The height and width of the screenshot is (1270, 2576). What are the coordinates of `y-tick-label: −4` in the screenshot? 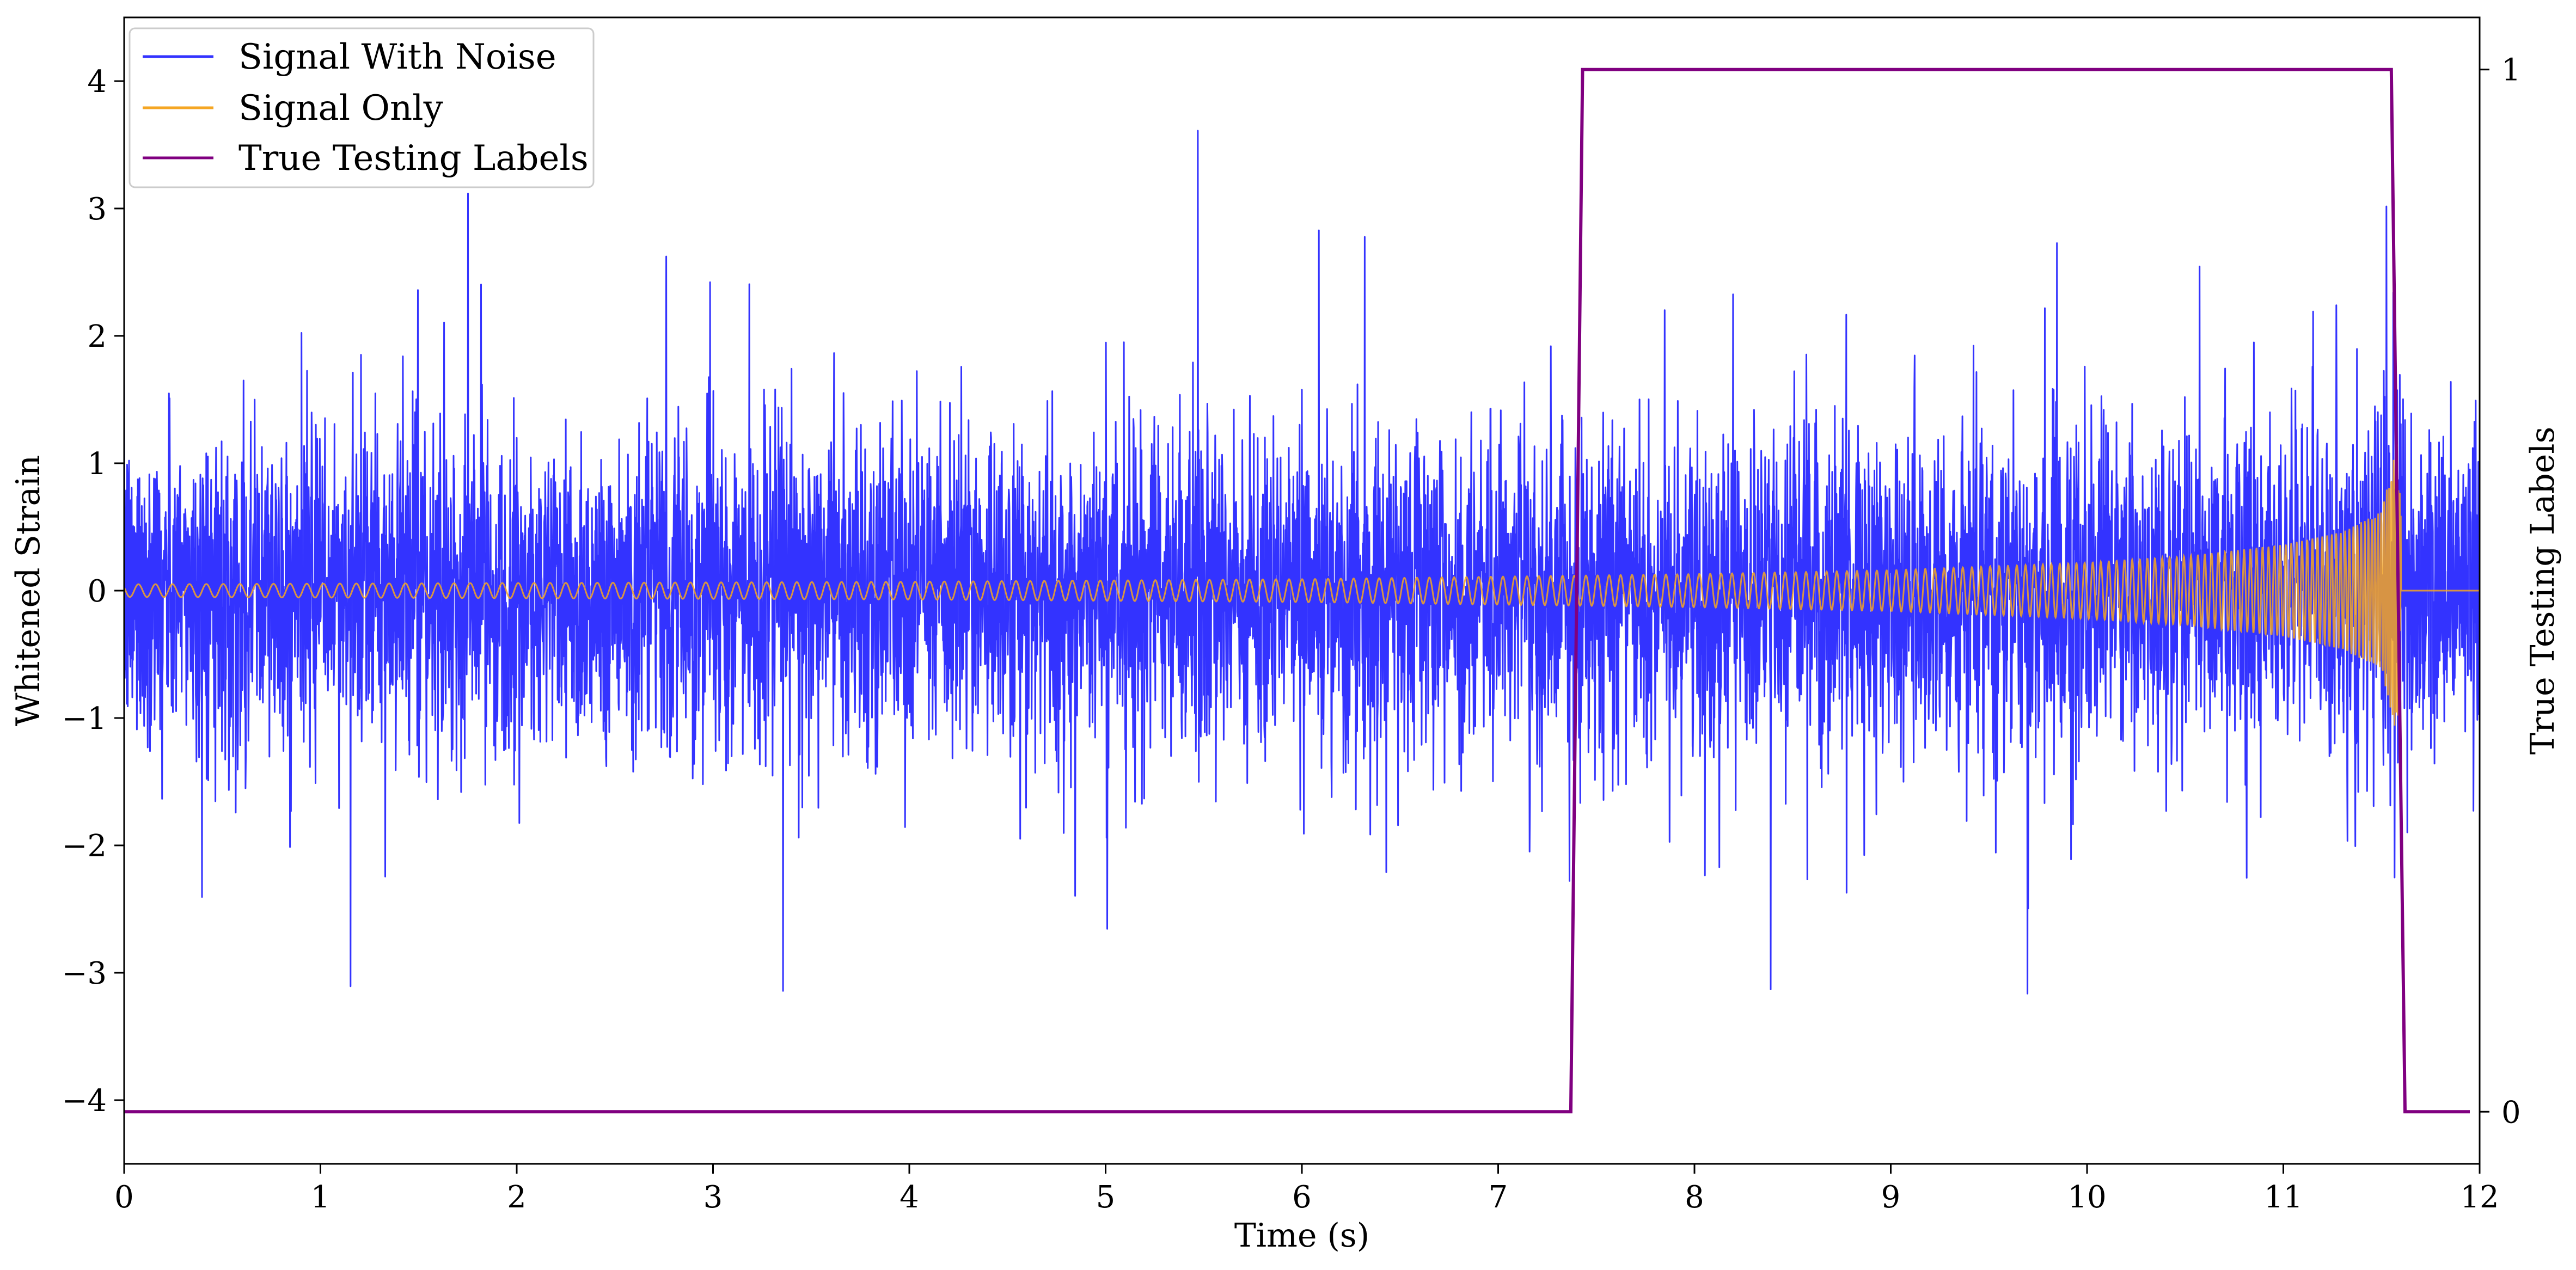 It's located at (84, 1101).